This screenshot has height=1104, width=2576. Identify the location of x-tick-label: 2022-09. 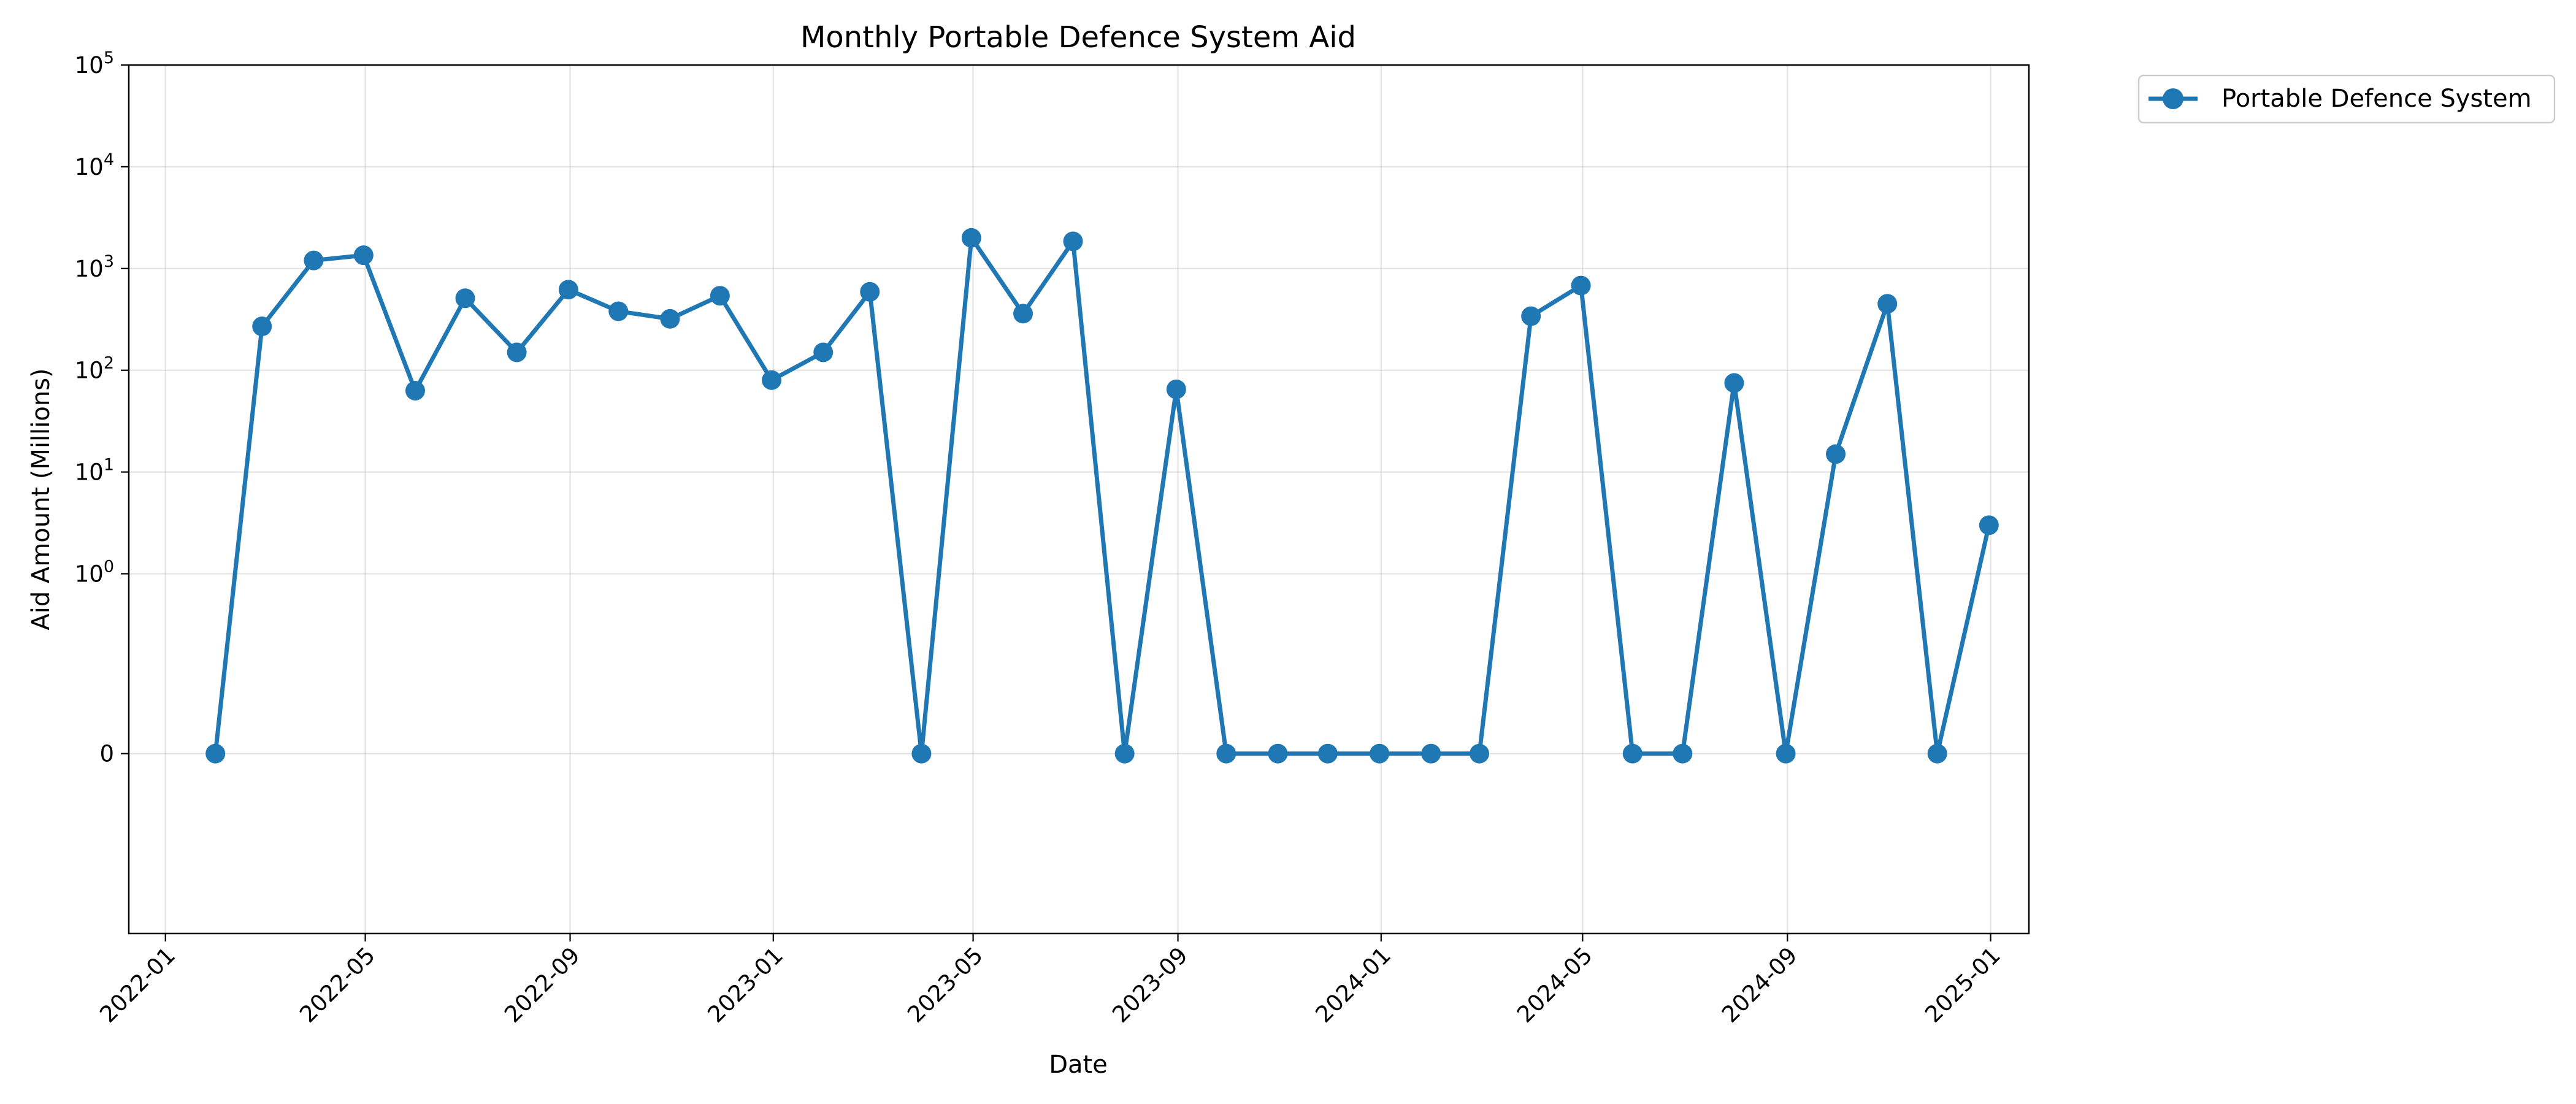
(542, 985).